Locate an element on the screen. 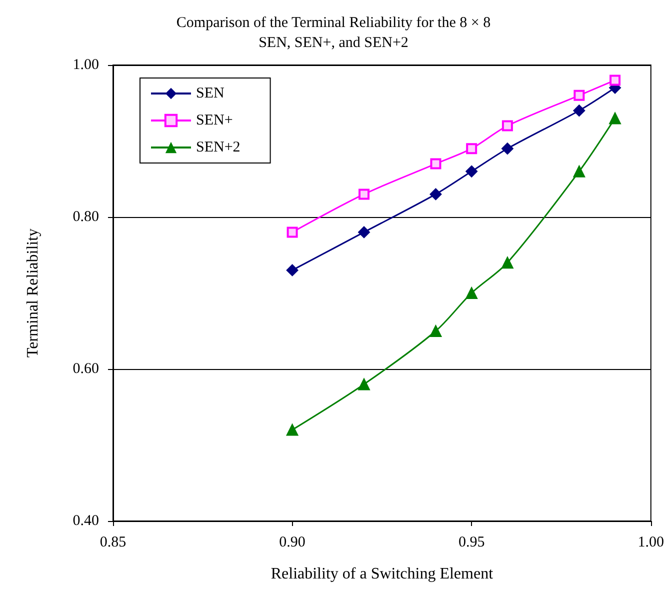  x-axis-title: Reliability of a Switching Element is located at coordinates (382, 574).